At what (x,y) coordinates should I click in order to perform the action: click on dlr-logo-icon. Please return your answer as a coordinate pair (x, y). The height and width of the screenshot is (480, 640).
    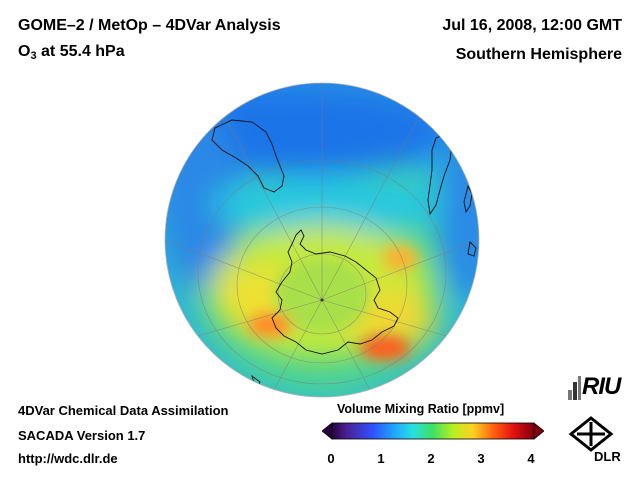
    Looking at the image, I should click on (591, 434).